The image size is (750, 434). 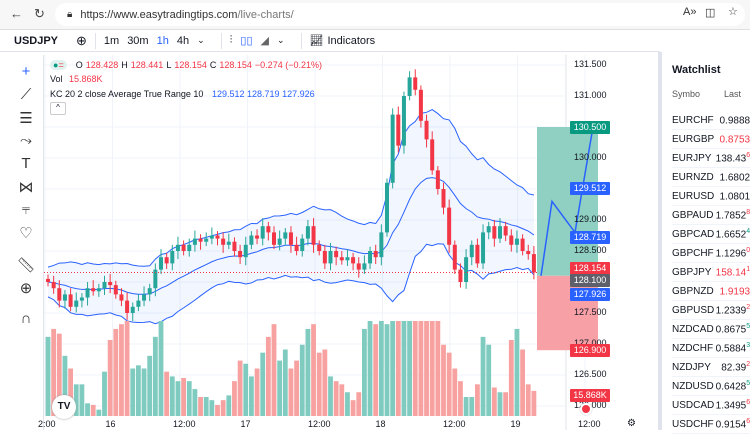 I want to click on watchlist-last: 1.78528, so click(x=732, y=215).